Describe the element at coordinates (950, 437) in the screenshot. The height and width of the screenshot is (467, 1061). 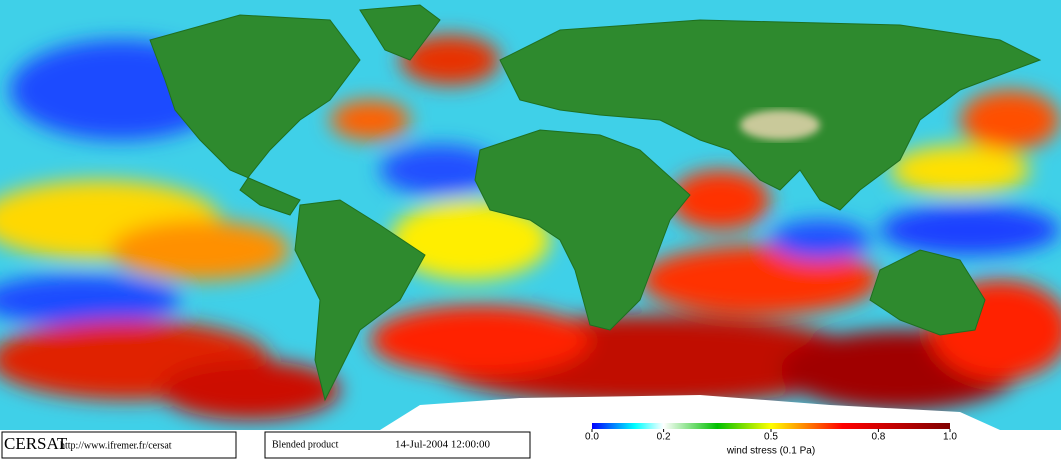
I see `colorbar-tick-label: 1.0` at that location.